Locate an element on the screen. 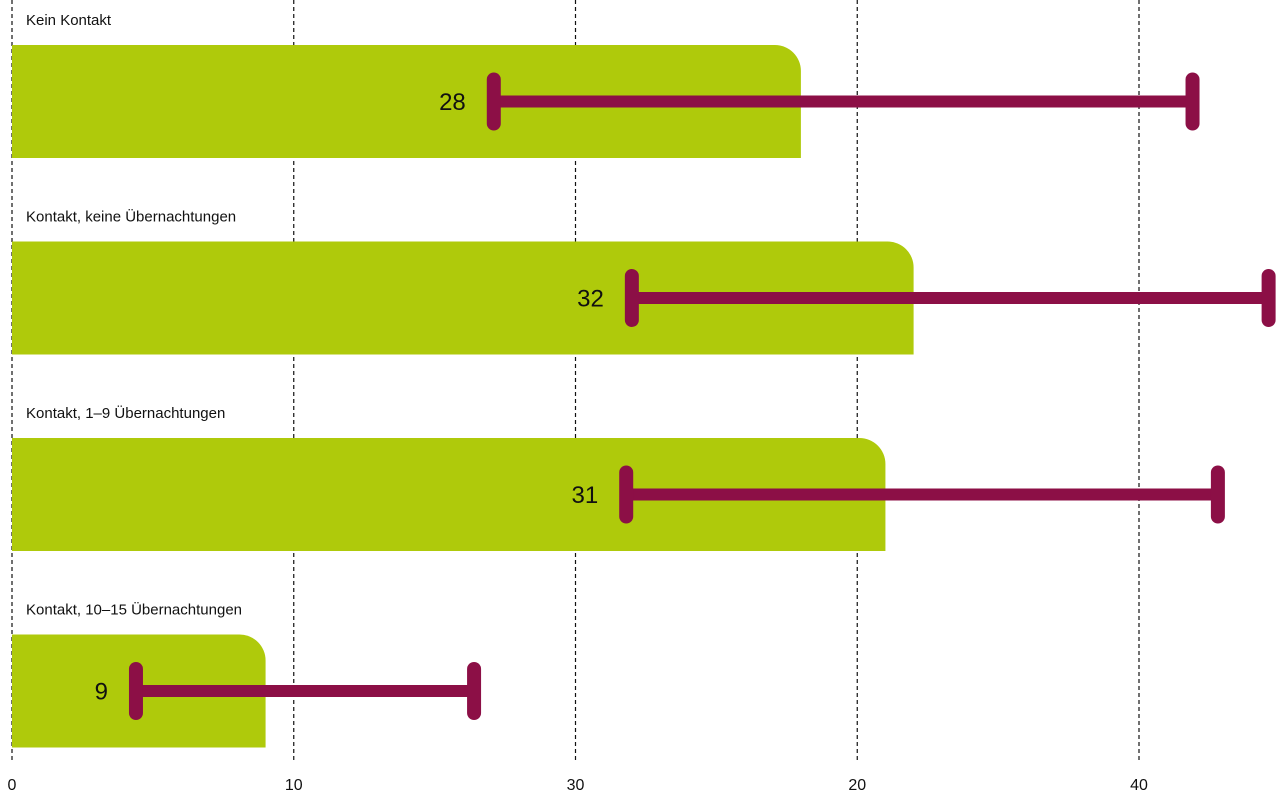 This screenshot has height=794, width=1279. value-label: 32 is located at coordinates (590, 298).